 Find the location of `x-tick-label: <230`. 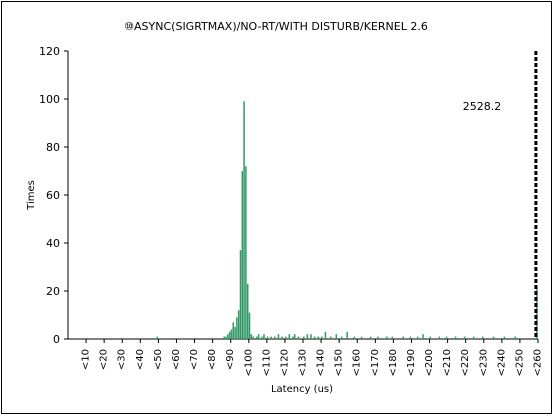

x-tick-label: <230 is located at coordinates (483, 362).